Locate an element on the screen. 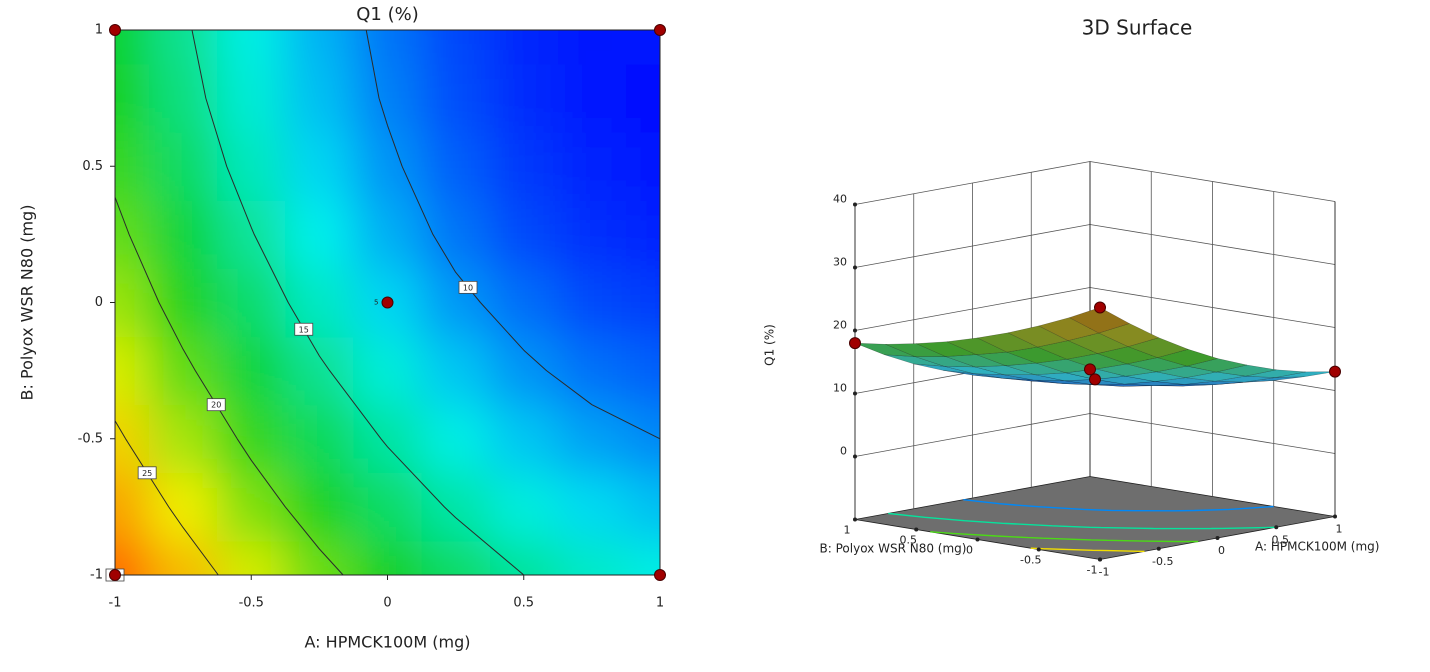 This screenshot has height=672, width=1430. x-tick-label: 1 is located at coordinates (1339, 529).